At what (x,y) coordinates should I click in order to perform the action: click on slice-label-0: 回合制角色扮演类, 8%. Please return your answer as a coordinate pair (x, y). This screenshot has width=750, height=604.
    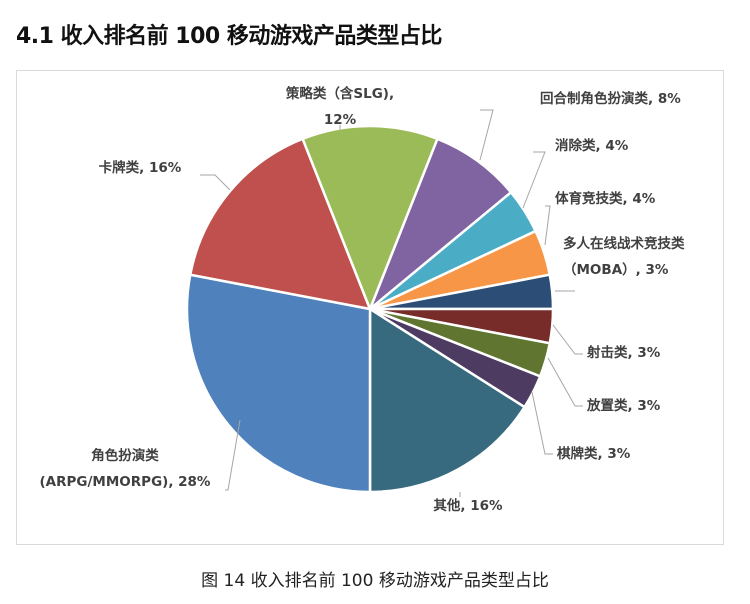
    Looking at the image, I should click on (610, 98).